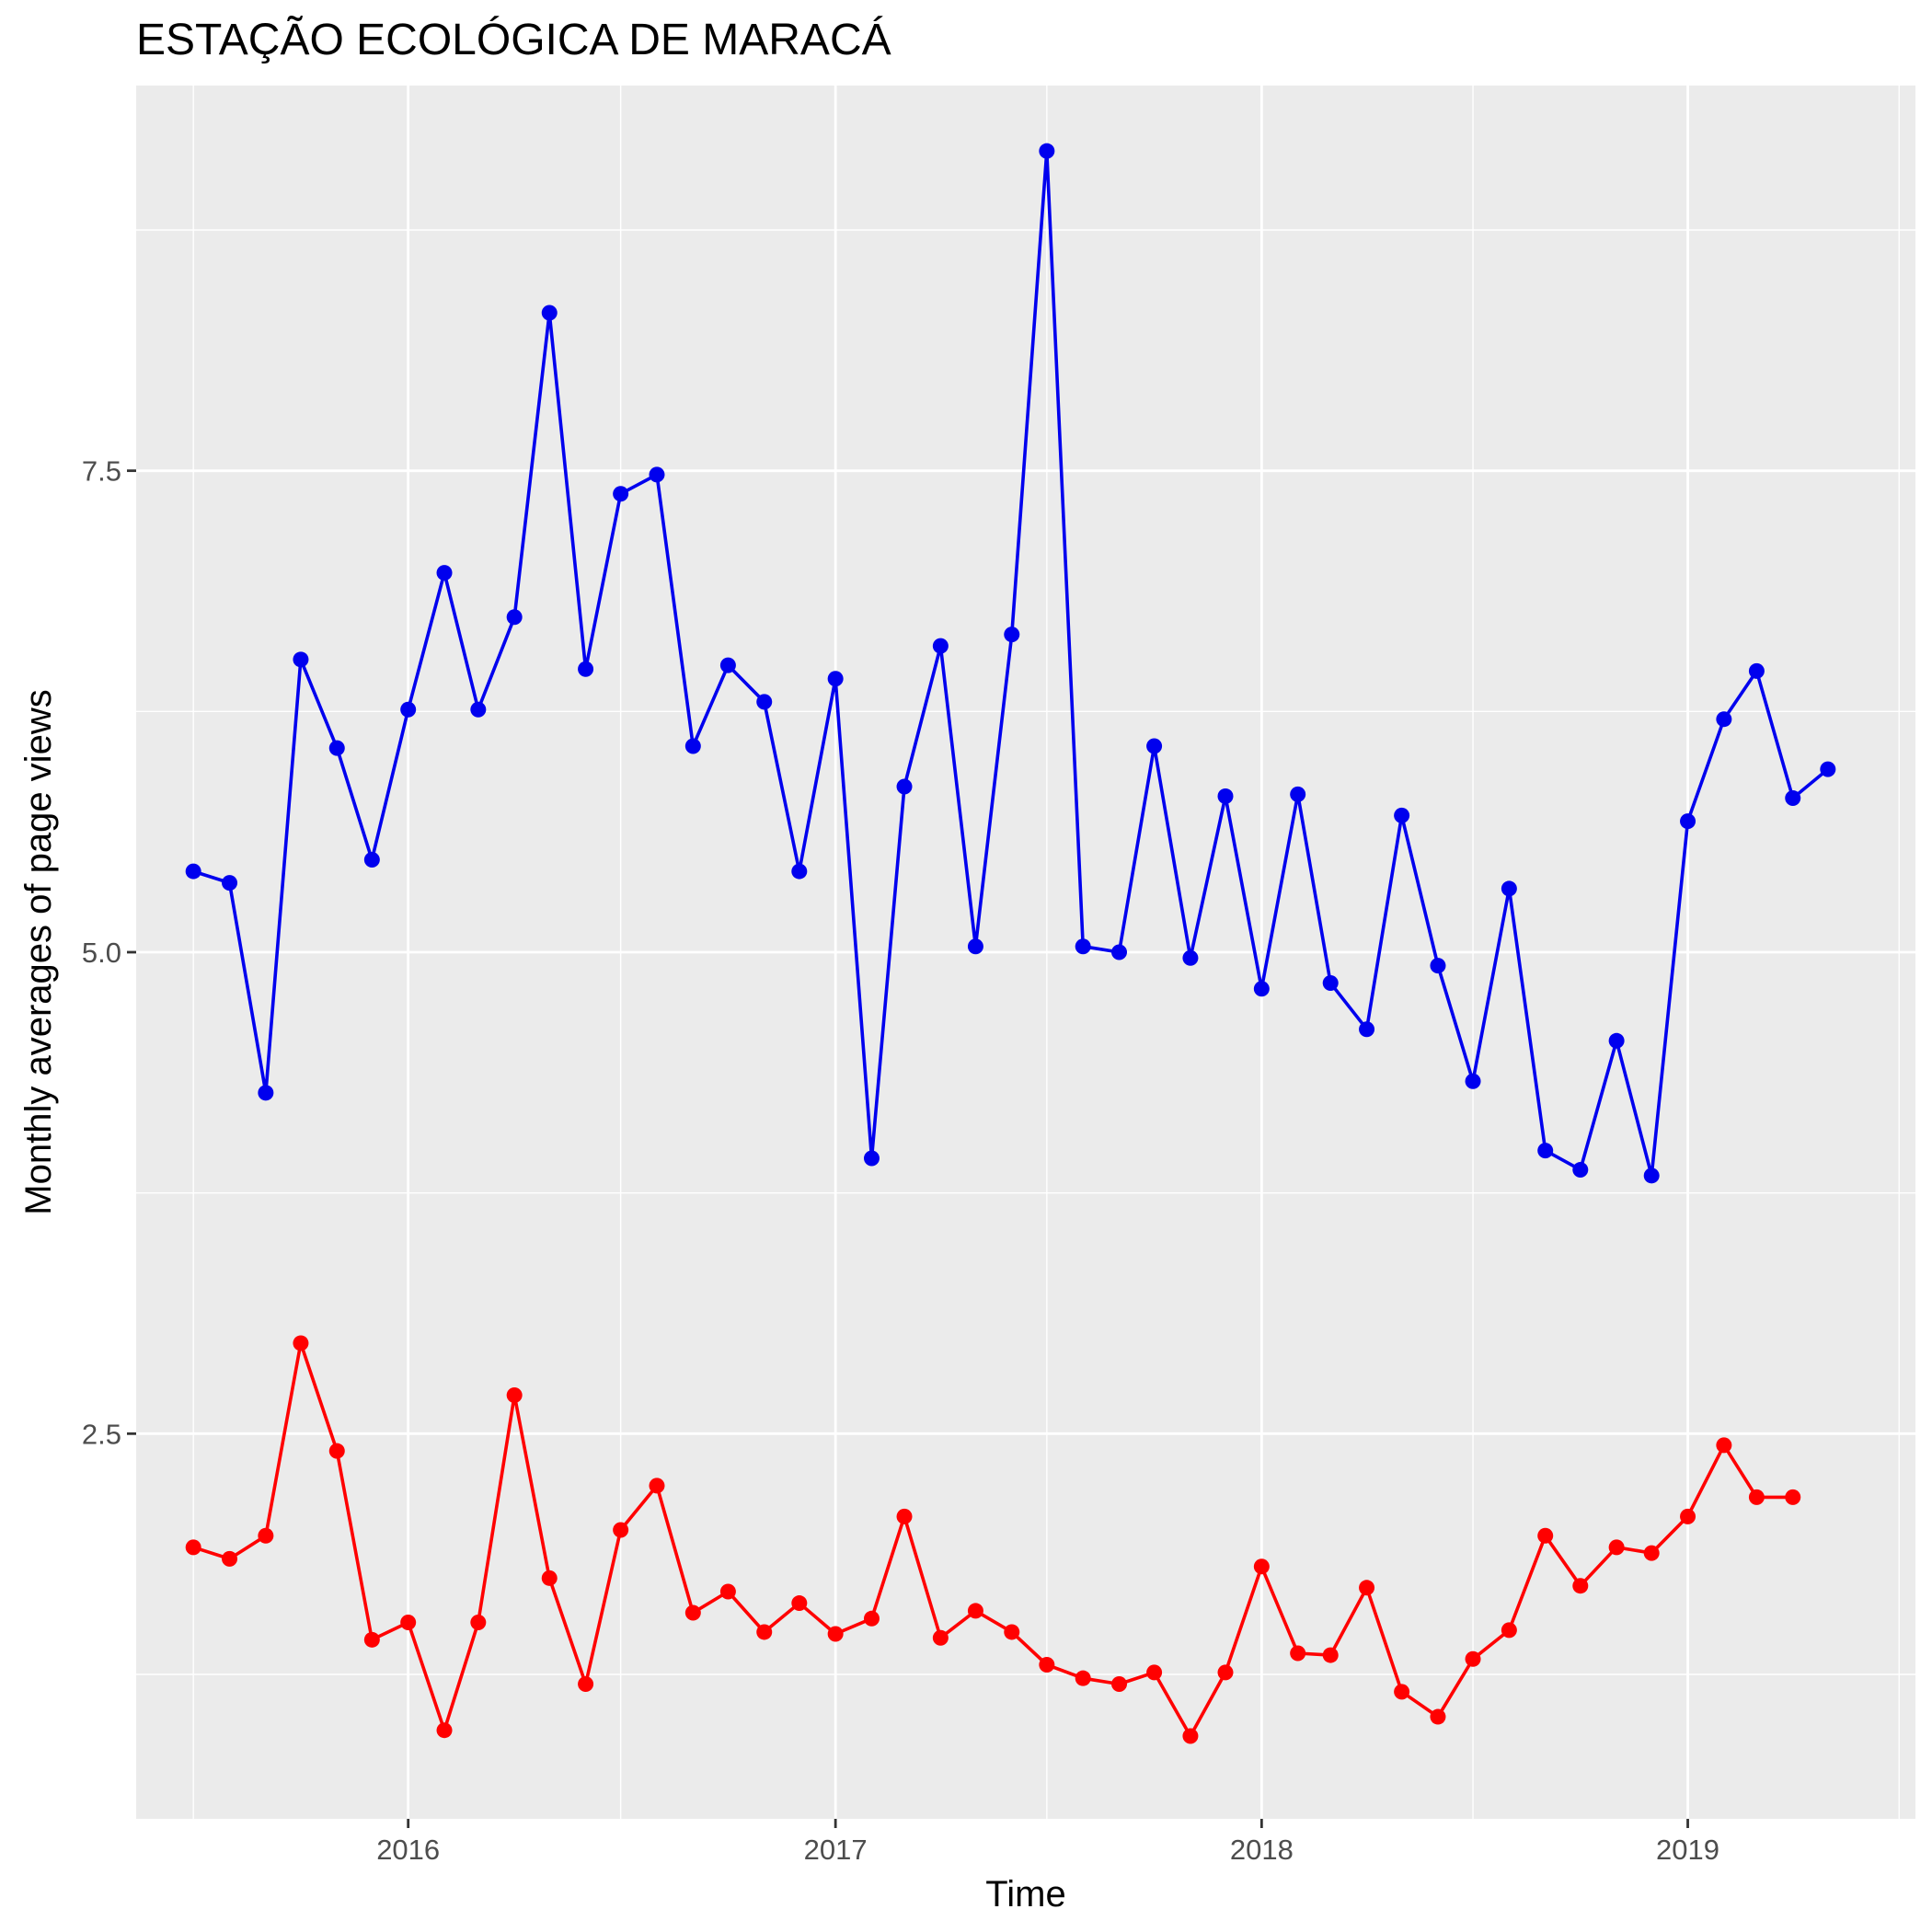 The image size is (1932, 1932). Describe the element at coordinates (1262, 1850) in the screenshot. I see `x-tick-label: 2018` at that location.